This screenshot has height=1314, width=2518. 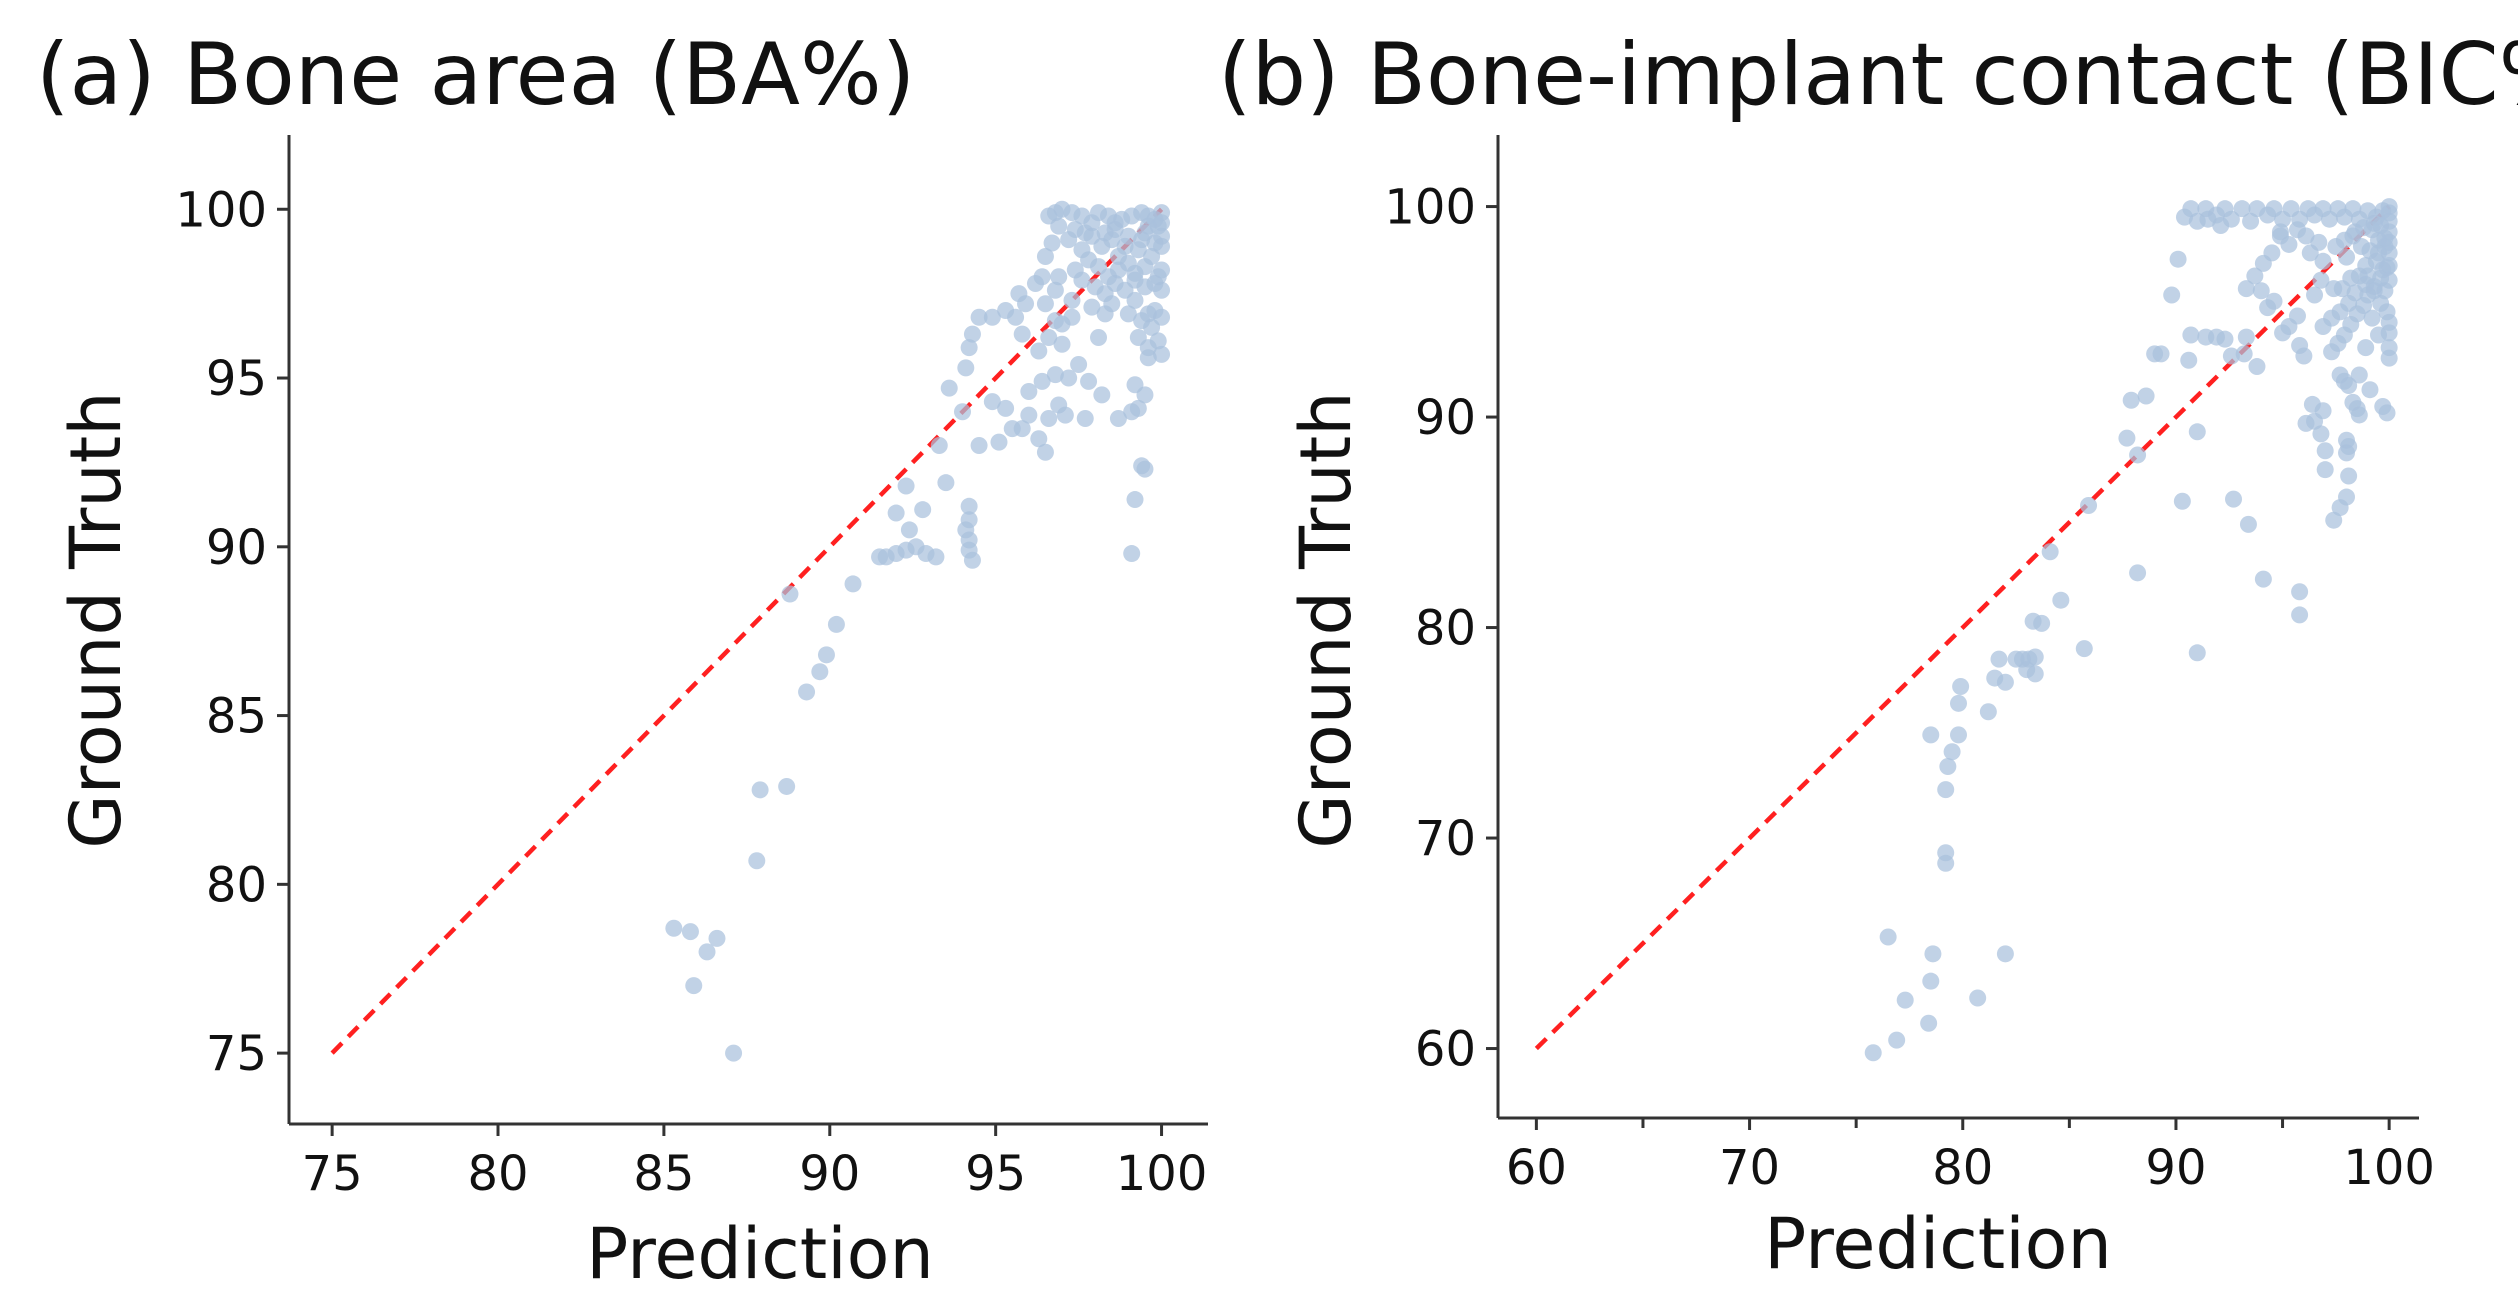 I want to click on panel-a-x-axis-label: Prediction, so click(x=760, y=1254).